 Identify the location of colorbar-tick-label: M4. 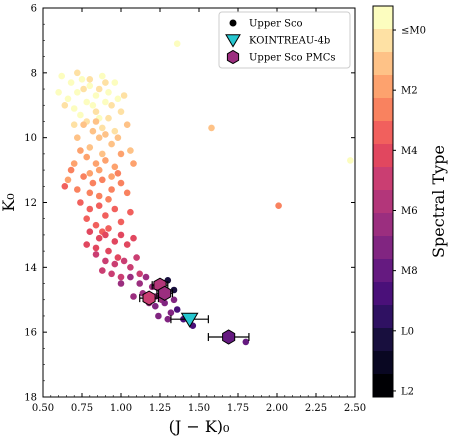
(409, 151).